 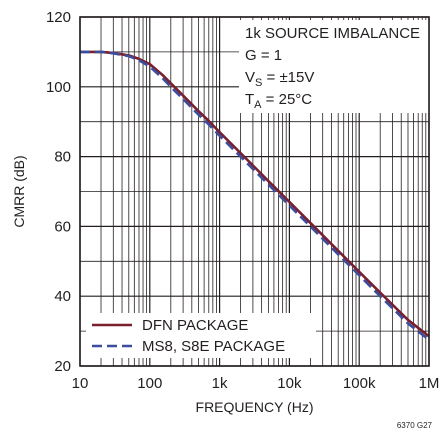 What do you see at coordinates (213, 346) in the screenshot?
I see `legend-label-ms8: MS8, S8E PACKAGE` at bounding box center [213, 346].